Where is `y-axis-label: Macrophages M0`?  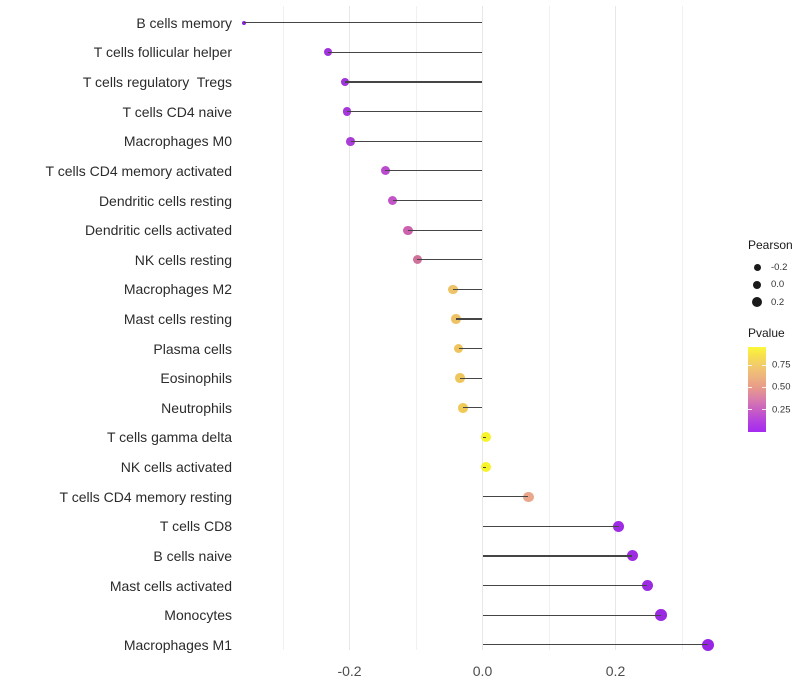
y-axis-label: Macrophages M0 is located at coordinates (177, 141).